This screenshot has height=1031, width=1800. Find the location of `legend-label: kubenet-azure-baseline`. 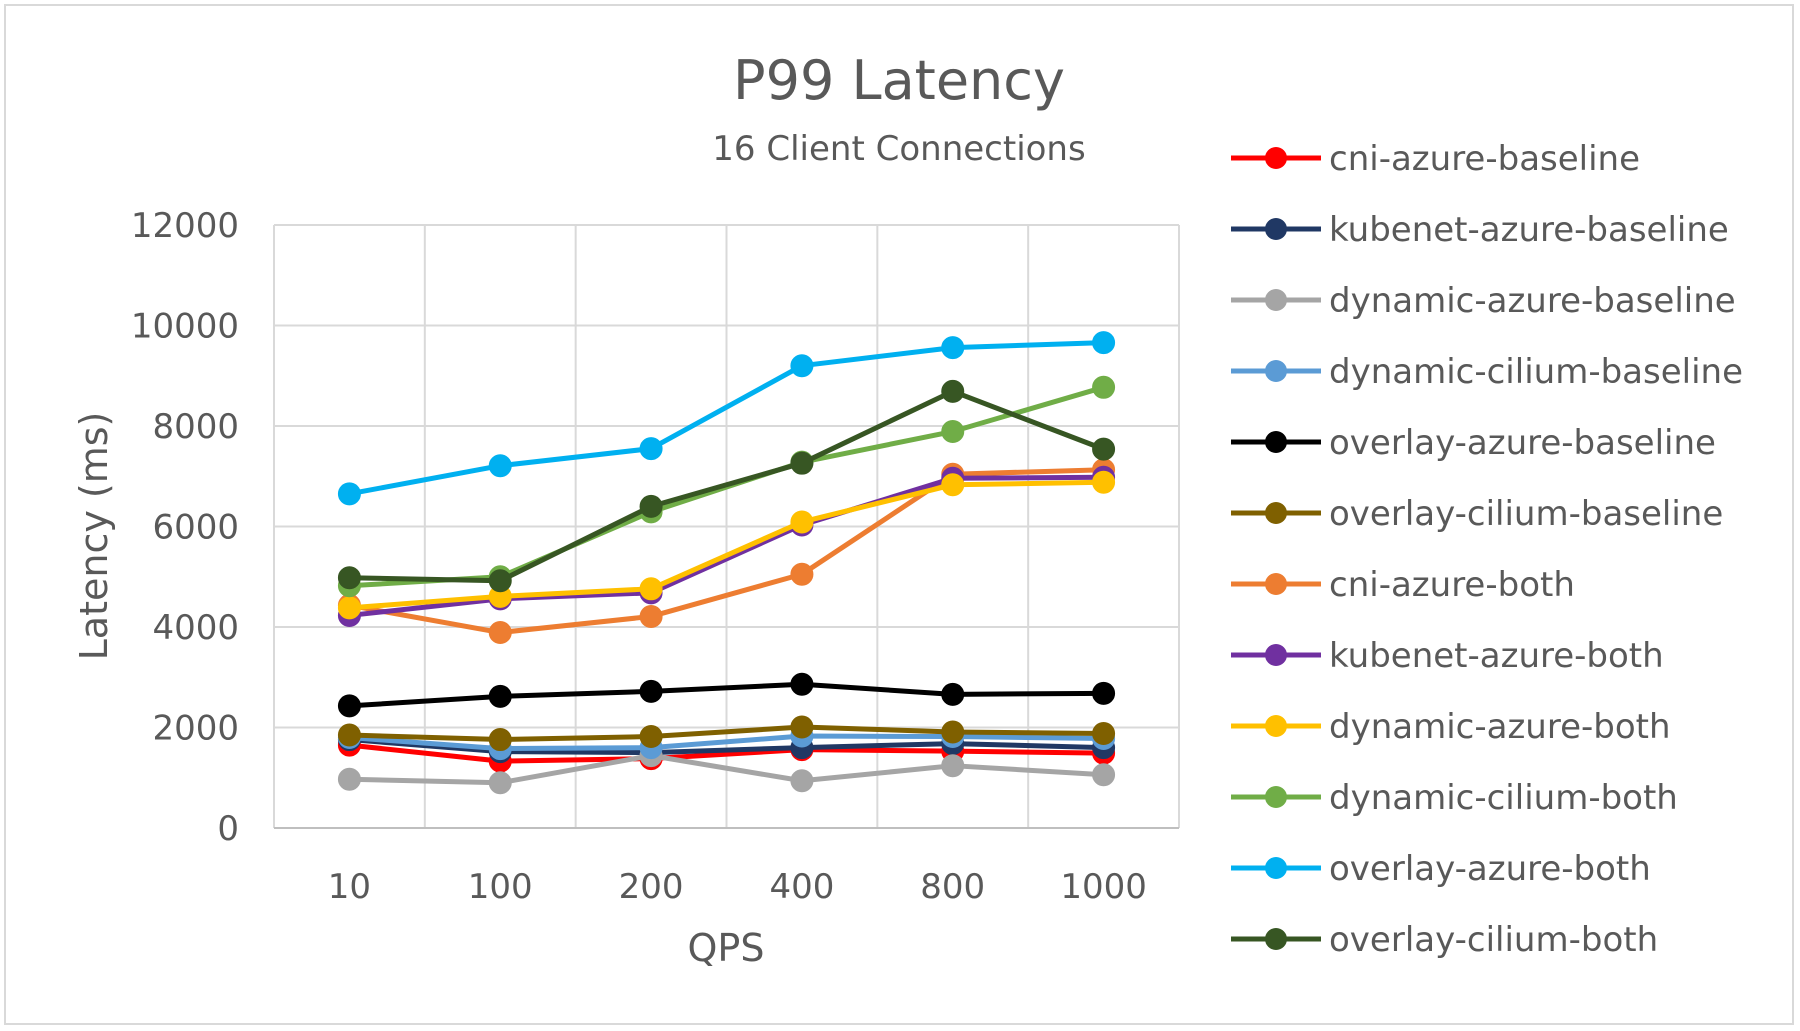

legend-label: kubenet-azure-baseline is located at coordinates (1529, 230).